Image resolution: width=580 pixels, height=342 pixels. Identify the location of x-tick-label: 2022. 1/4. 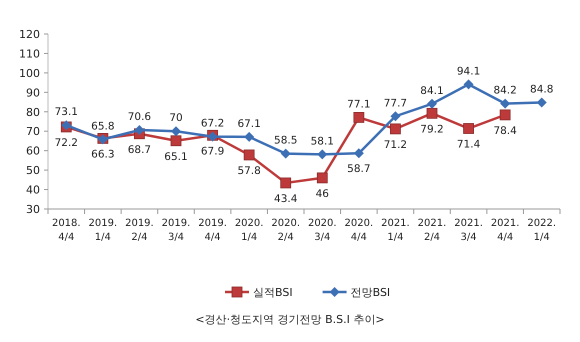
(541, 230).